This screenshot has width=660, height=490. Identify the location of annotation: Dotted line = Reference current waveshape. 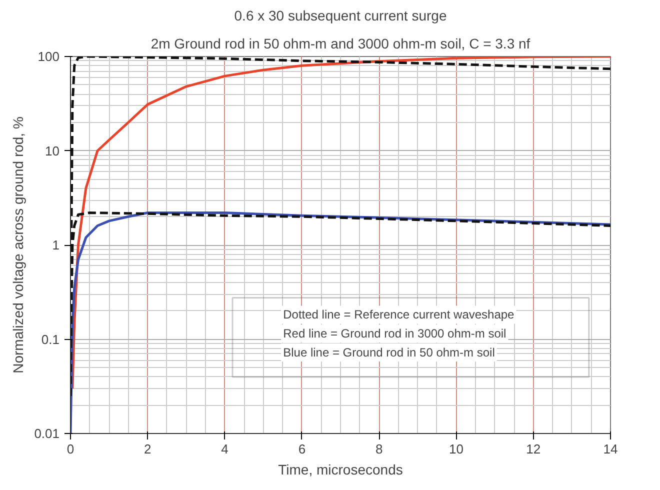
(399, 315).